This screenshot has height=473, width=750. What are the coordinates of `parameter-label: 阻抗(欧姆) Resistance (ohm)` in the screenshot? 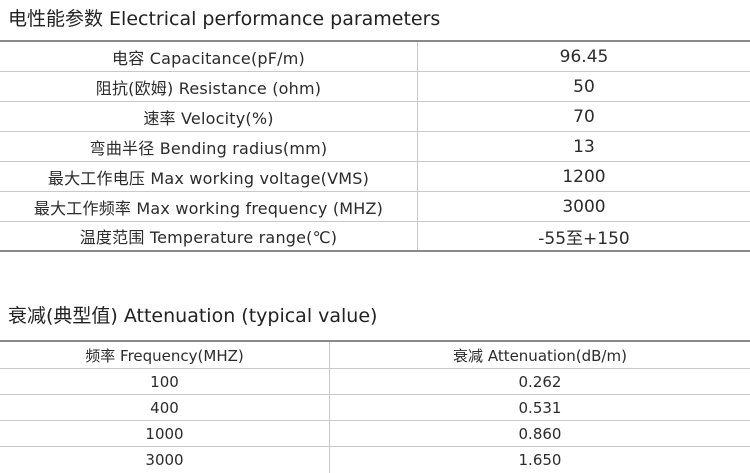 It's located at (209, 86).